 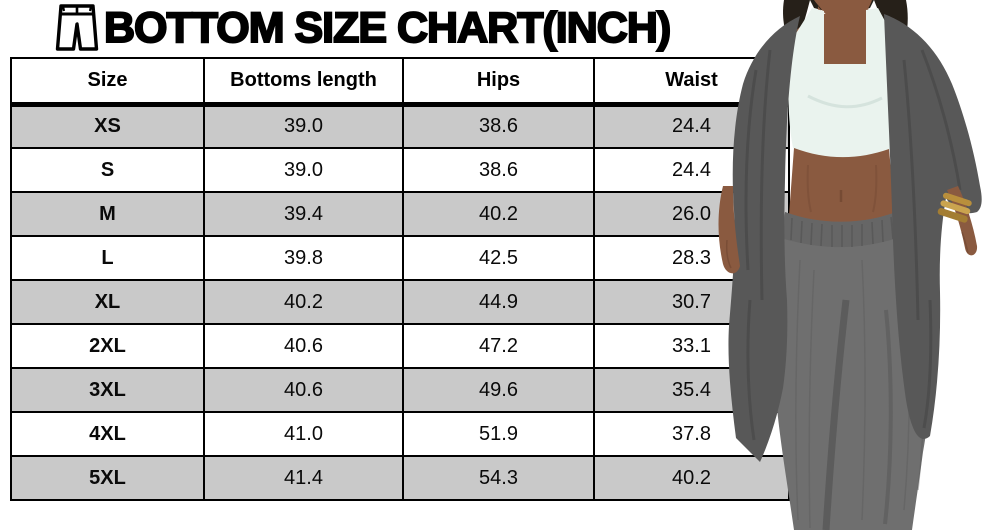 What do you see at coordinates (303, 214) in the screenshot?
I see `table-cell: 39.4` at bounding box center [303, 214].